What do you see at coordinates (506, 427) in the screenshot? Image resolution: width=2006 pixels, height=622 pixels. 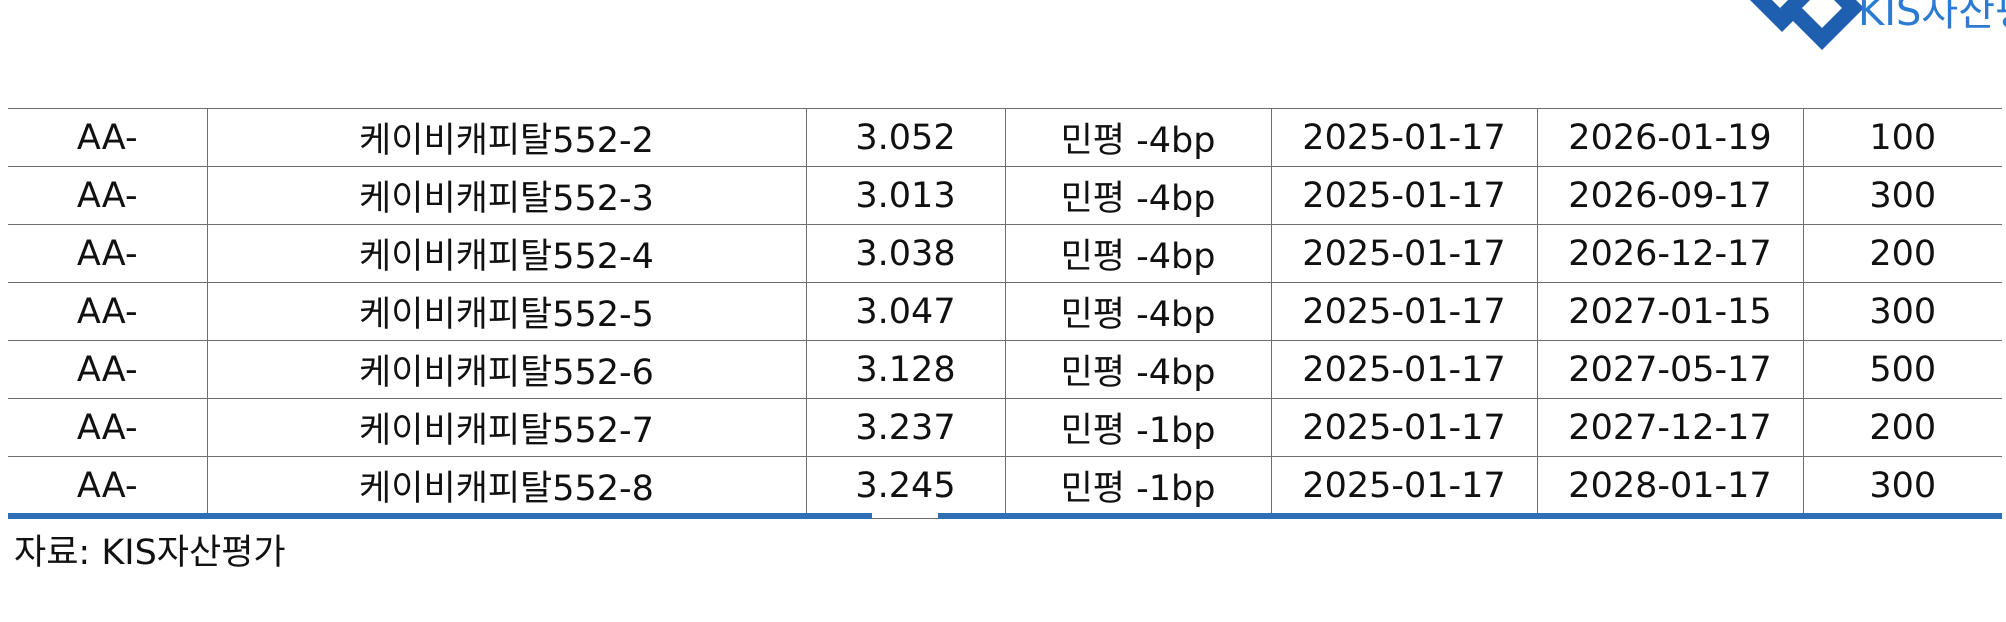 I see `issue-name-cell: 케이비캐피탈552-7` at bounding box center [506, 427].